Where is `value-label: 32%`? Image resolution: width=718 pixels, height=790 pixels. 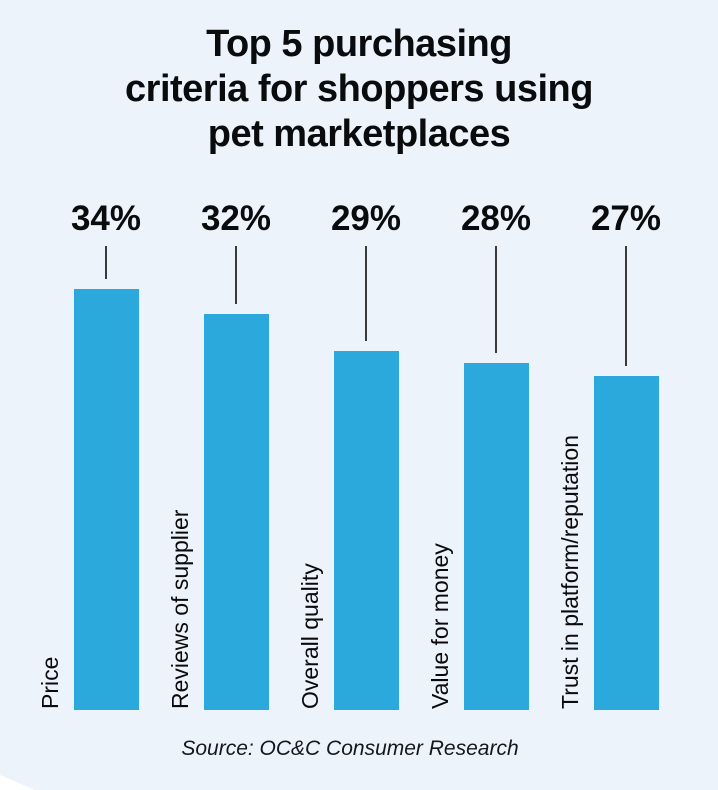 value-label: 32% is located at coordinates (236, 218).